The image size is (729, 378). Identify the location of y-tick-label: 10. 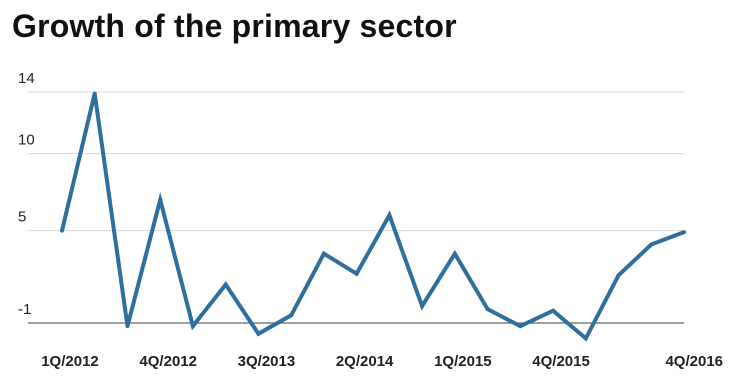
(26, 140).